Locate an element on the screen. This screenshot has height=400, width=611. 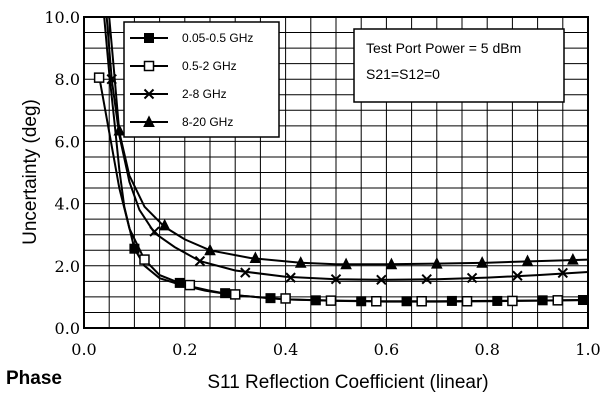
x-tick-label: 0.8 is located at coordinates (486, 349).